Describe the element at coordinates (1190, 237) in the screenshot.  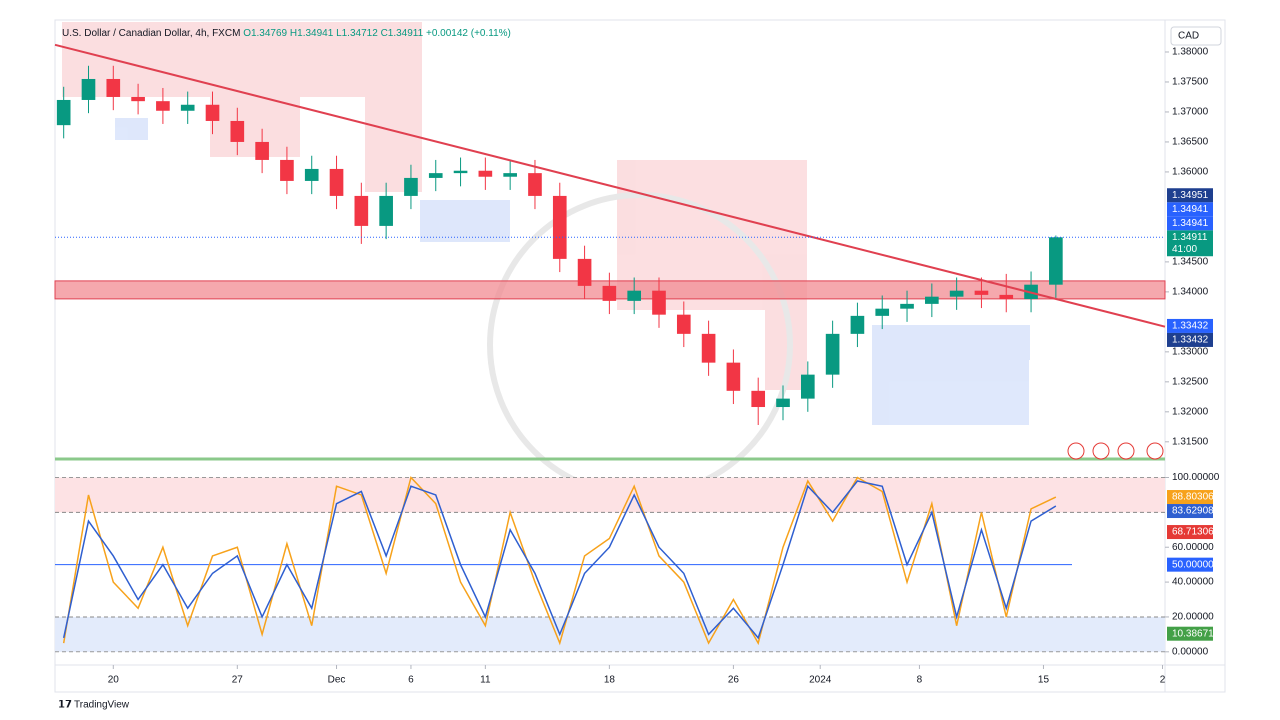
I see `last-price-label: 1.34911` at that location.